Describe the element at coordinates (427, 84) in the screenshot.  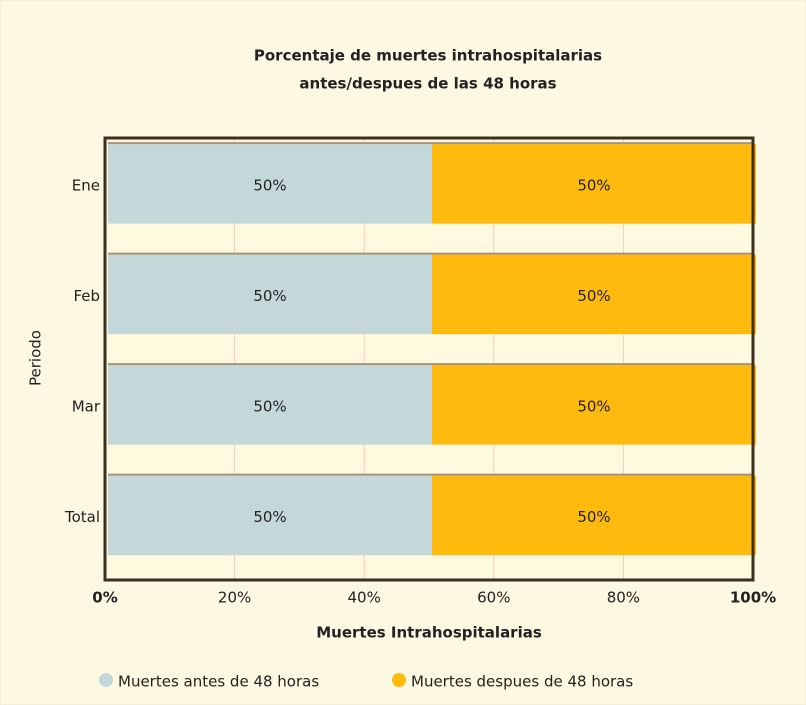
I see `chart-title: antes/despues de las 48 horas` at that location.